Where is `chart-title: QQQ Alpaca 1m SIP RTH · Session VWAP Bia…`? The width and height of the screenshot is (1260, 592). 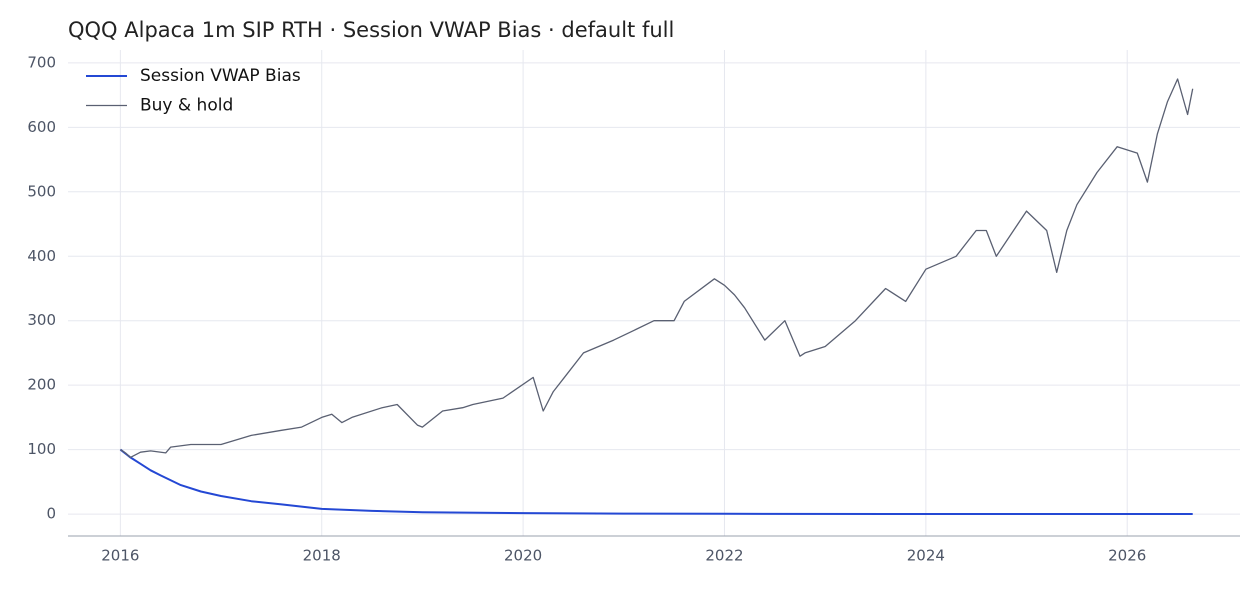
chart-title: QQQ Alpaca 1m SIP RTH · Session VWAP Bia… is located at coordinates (371, 30).